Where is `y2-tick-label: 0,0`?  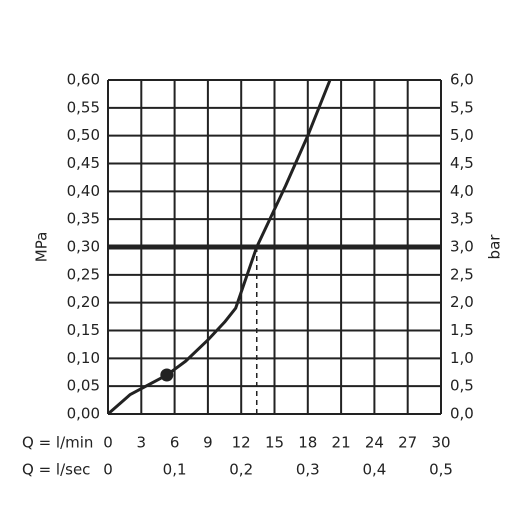 y2-tick-label: 0,0 is located at coordinates (462, 414).